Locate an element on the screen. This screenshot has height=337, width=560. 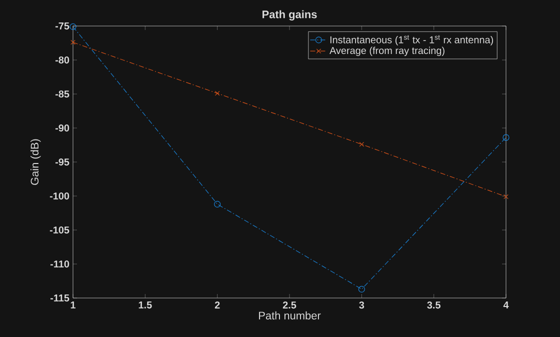
y-tick-label: -105 is located at coordinates (60, 230).